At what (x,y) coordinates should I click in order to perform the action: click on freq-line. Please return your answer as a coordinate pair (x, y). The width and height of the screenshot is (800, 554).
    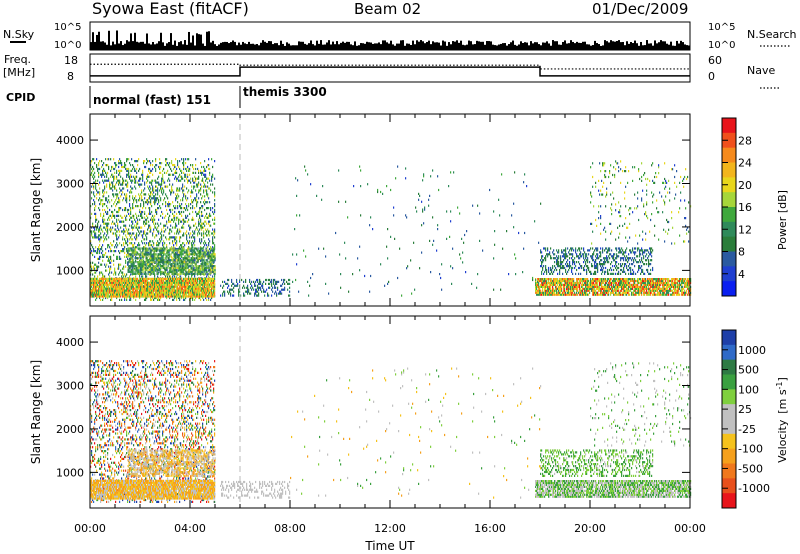
    Looking at the image, I should click on (390, 71).